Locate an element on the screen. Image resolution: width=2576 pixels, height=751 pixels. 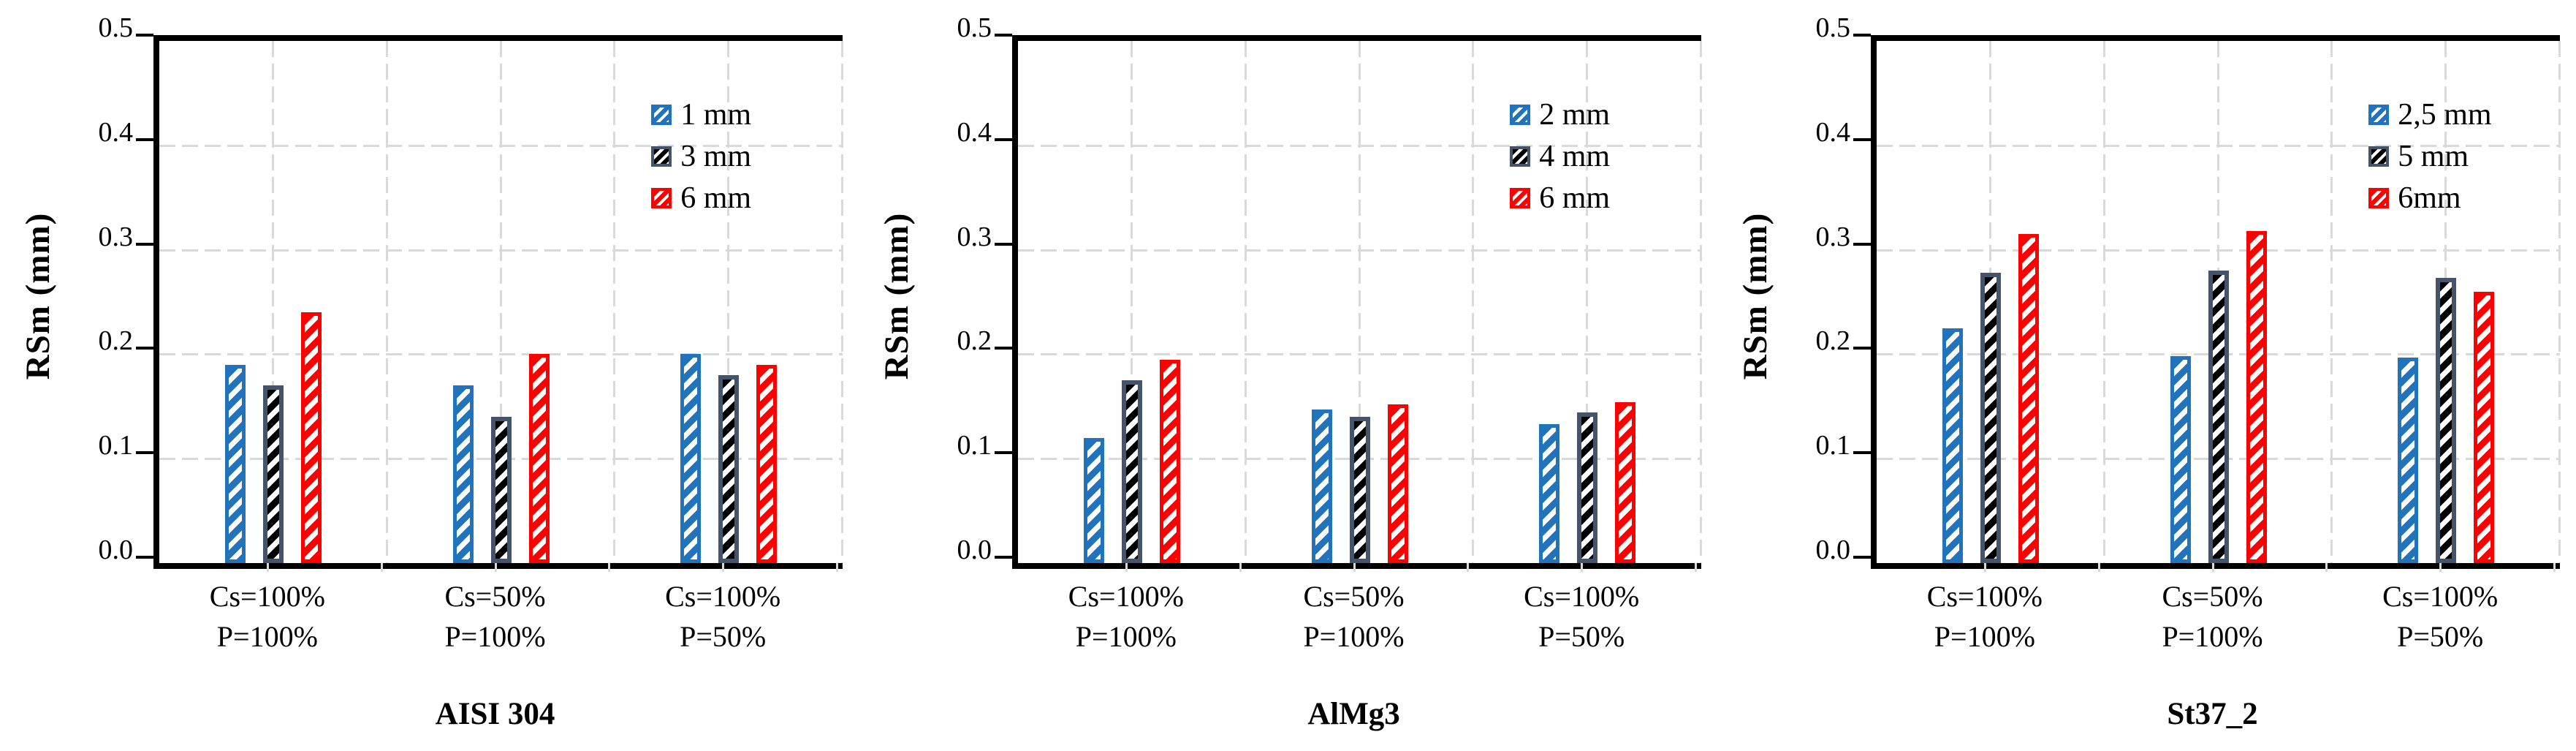
y-tick-label: 0.1 is located at coordinates (1833, 445).